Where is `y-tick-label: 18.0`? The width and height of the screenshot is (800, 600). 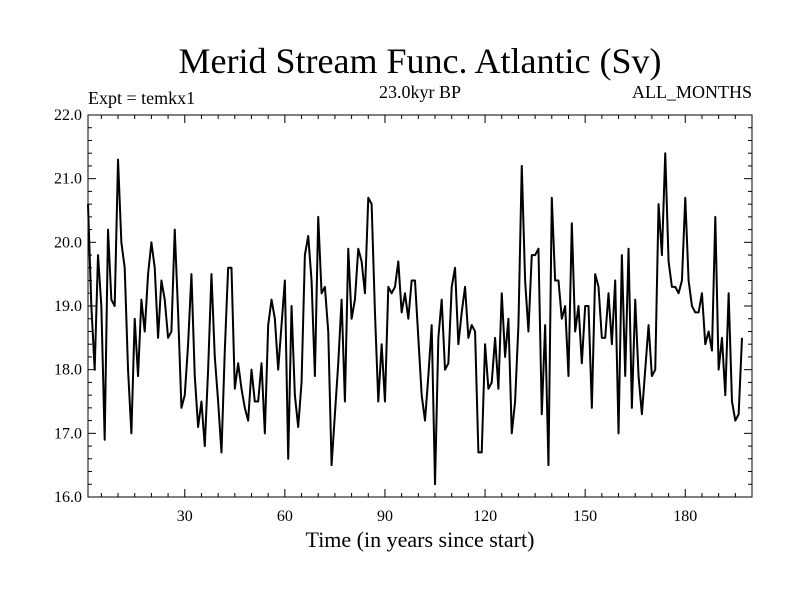 y-tick-label: 18.0 is located at coordinates (68, 370).